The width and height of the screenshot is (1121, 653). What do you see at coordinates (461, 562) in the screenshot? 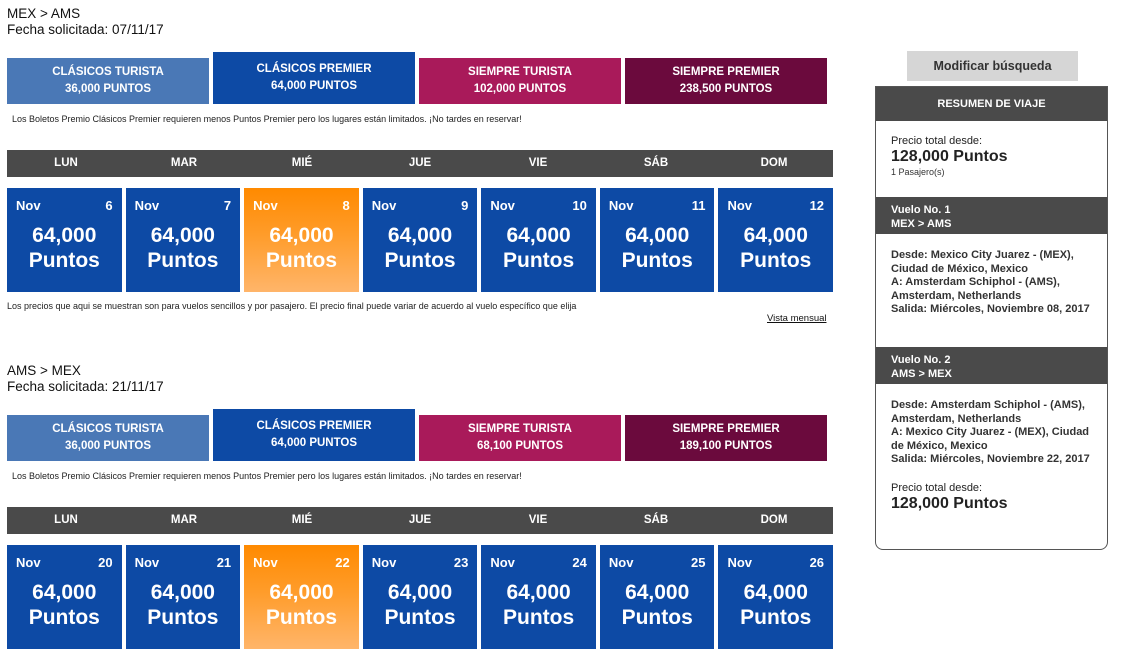
I see `card-day: 23` at bounding box center [461, 562].